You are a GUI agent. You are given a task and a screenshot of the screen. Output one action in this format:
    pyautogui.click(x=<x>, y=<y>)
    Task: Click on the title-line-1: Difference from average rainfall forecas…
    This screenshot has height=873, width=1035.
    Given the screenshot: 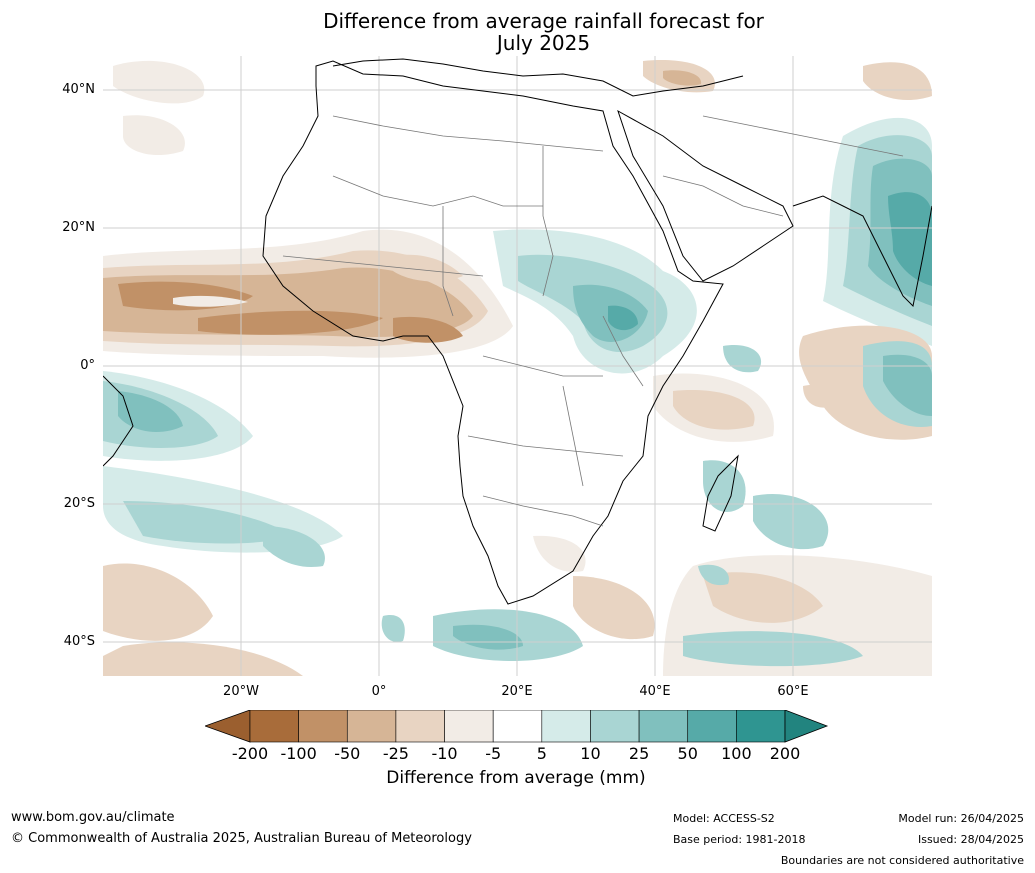 What is the action you would take?
    pyautogui.click(x=543, y=21)
    